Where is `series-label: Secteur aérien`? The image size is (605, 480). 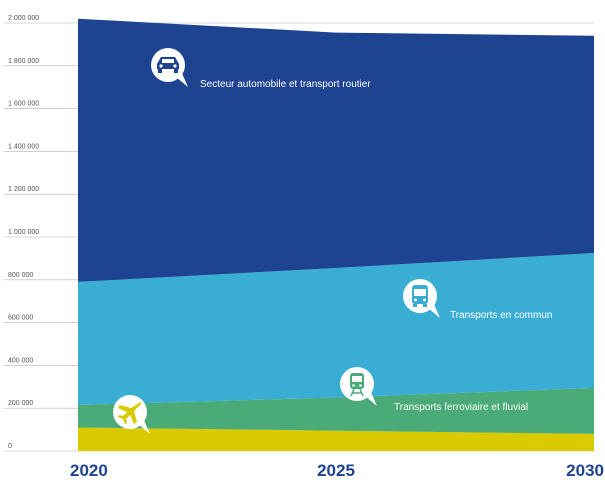
series-label: Secteur aérien is located at coordinates (192, 433).